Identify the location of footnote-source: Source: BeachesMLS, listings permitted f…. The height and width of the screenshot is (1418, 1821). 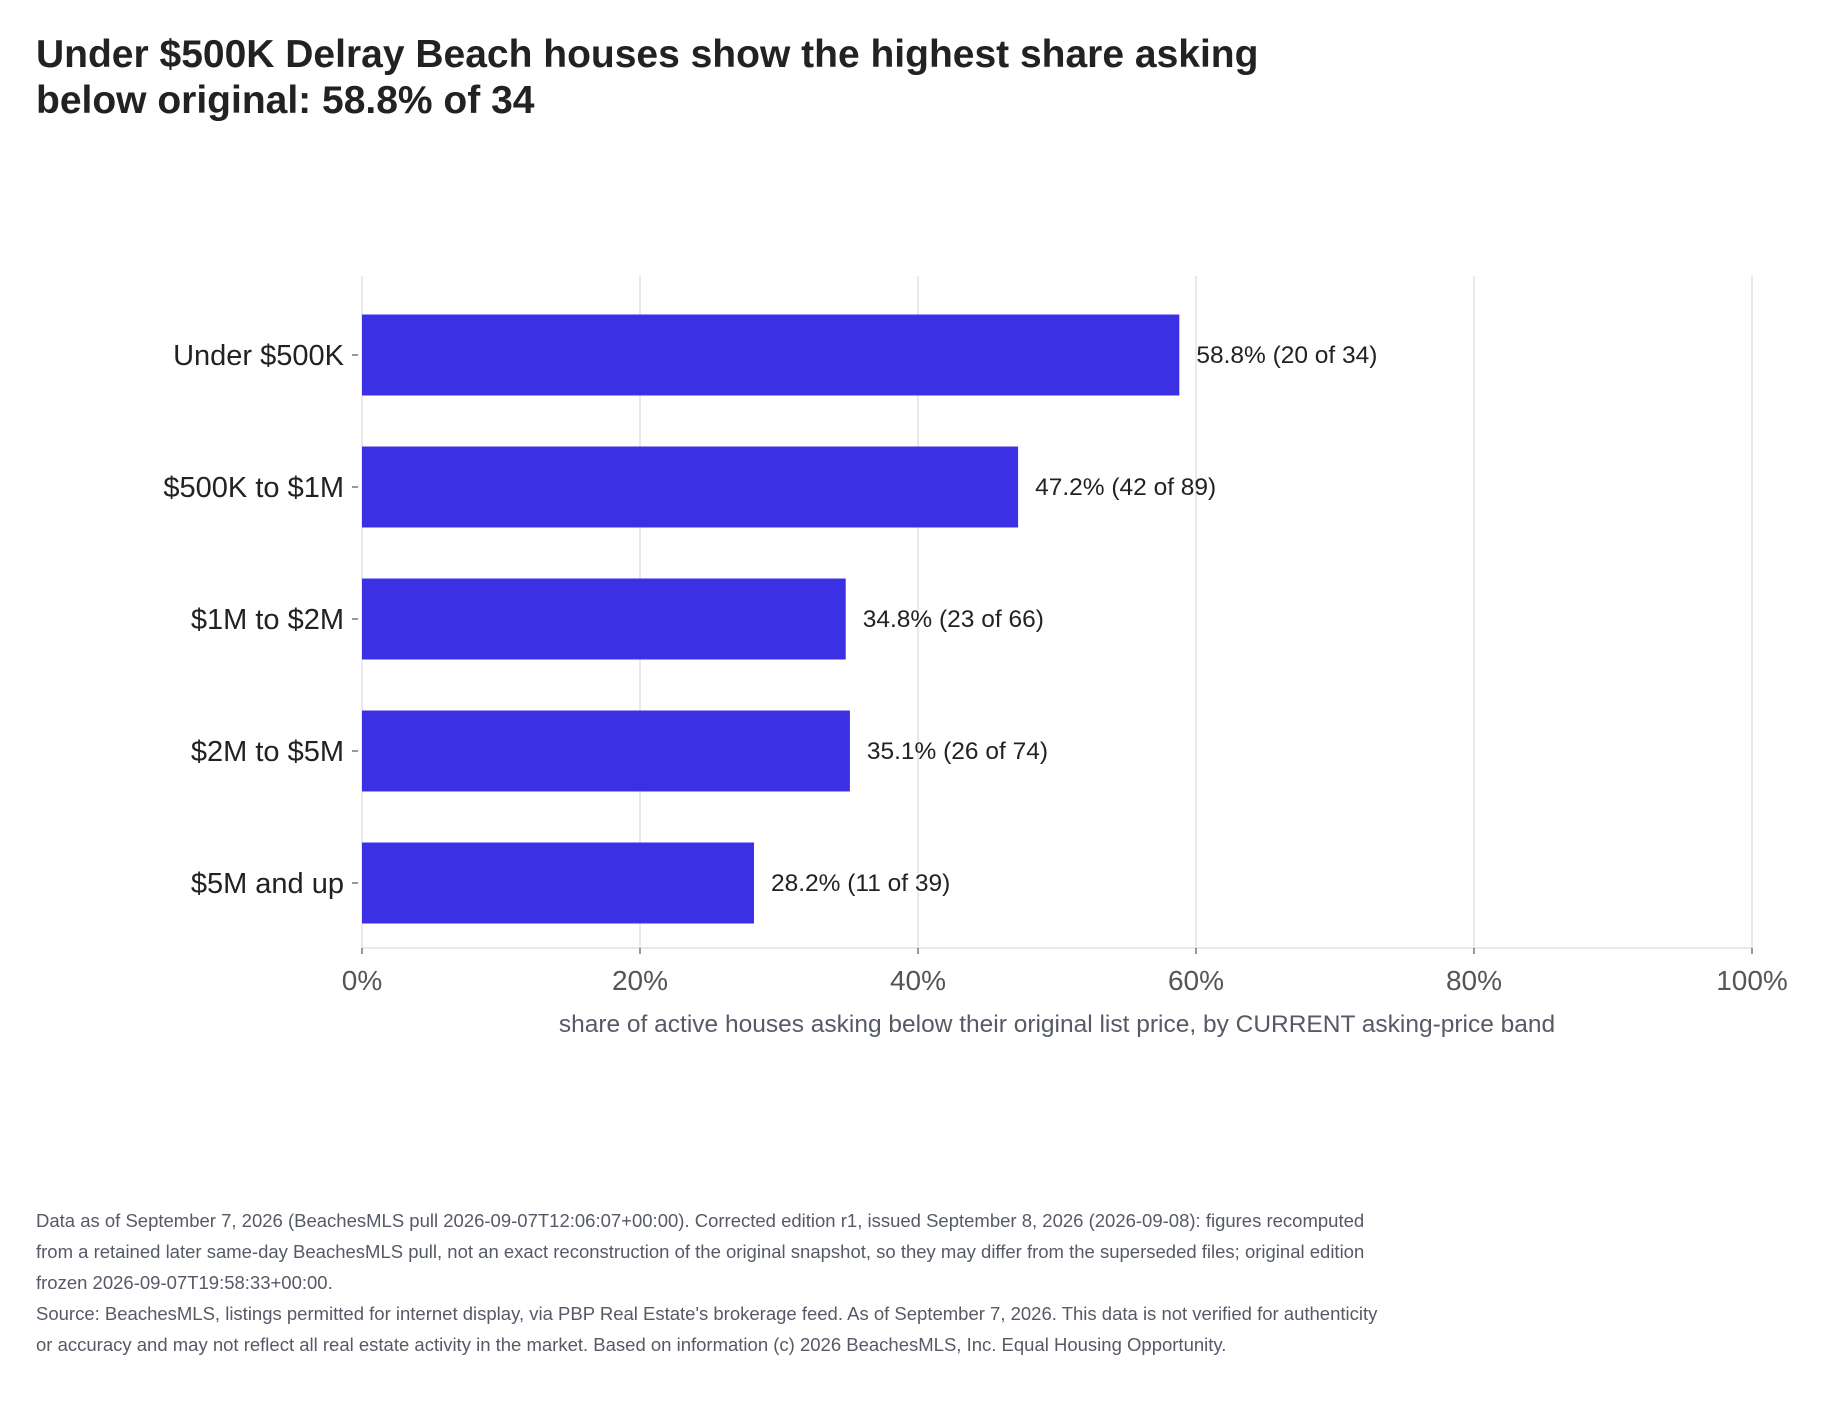
(707, 1329).